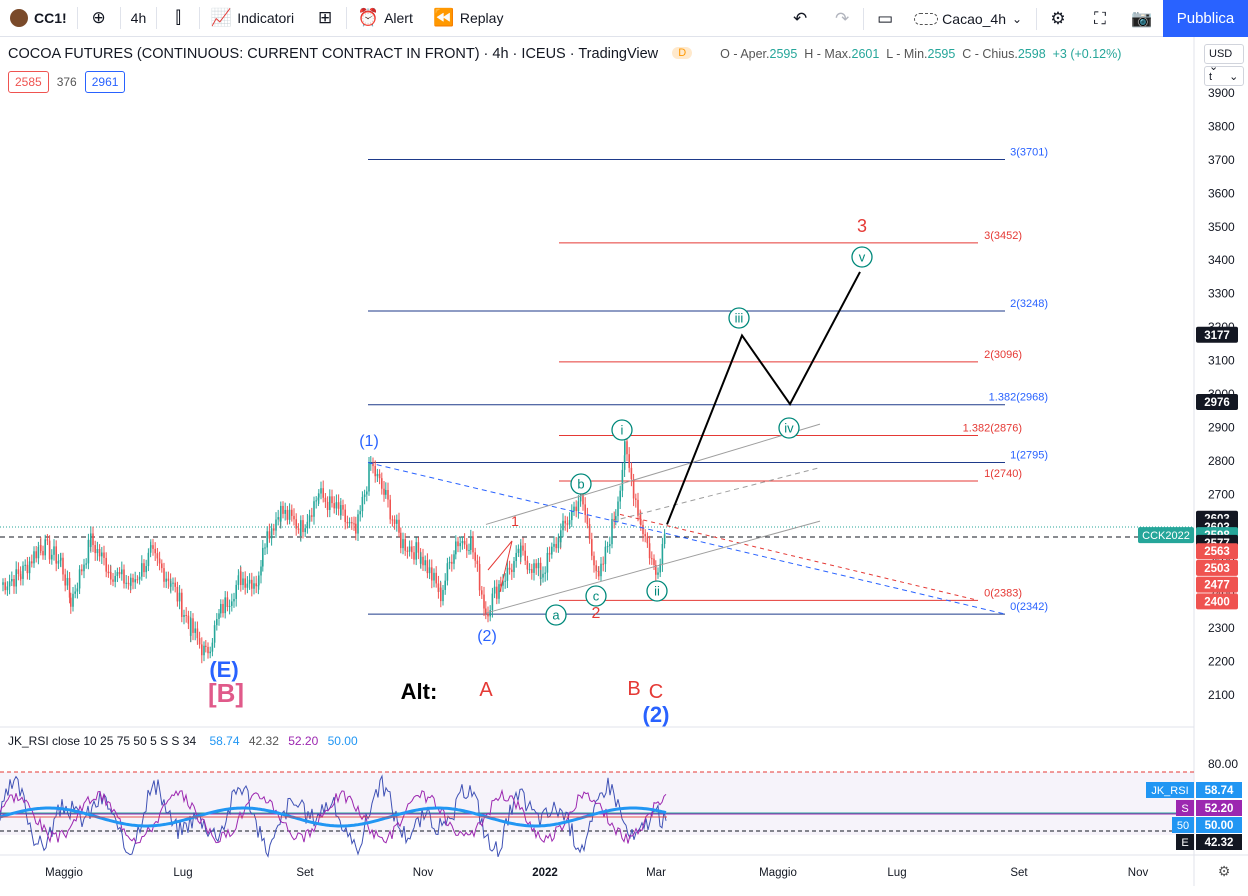 This screenshot has width=1248, height=896. I want to click on symbol-search: CC1!, so click(38, 18).